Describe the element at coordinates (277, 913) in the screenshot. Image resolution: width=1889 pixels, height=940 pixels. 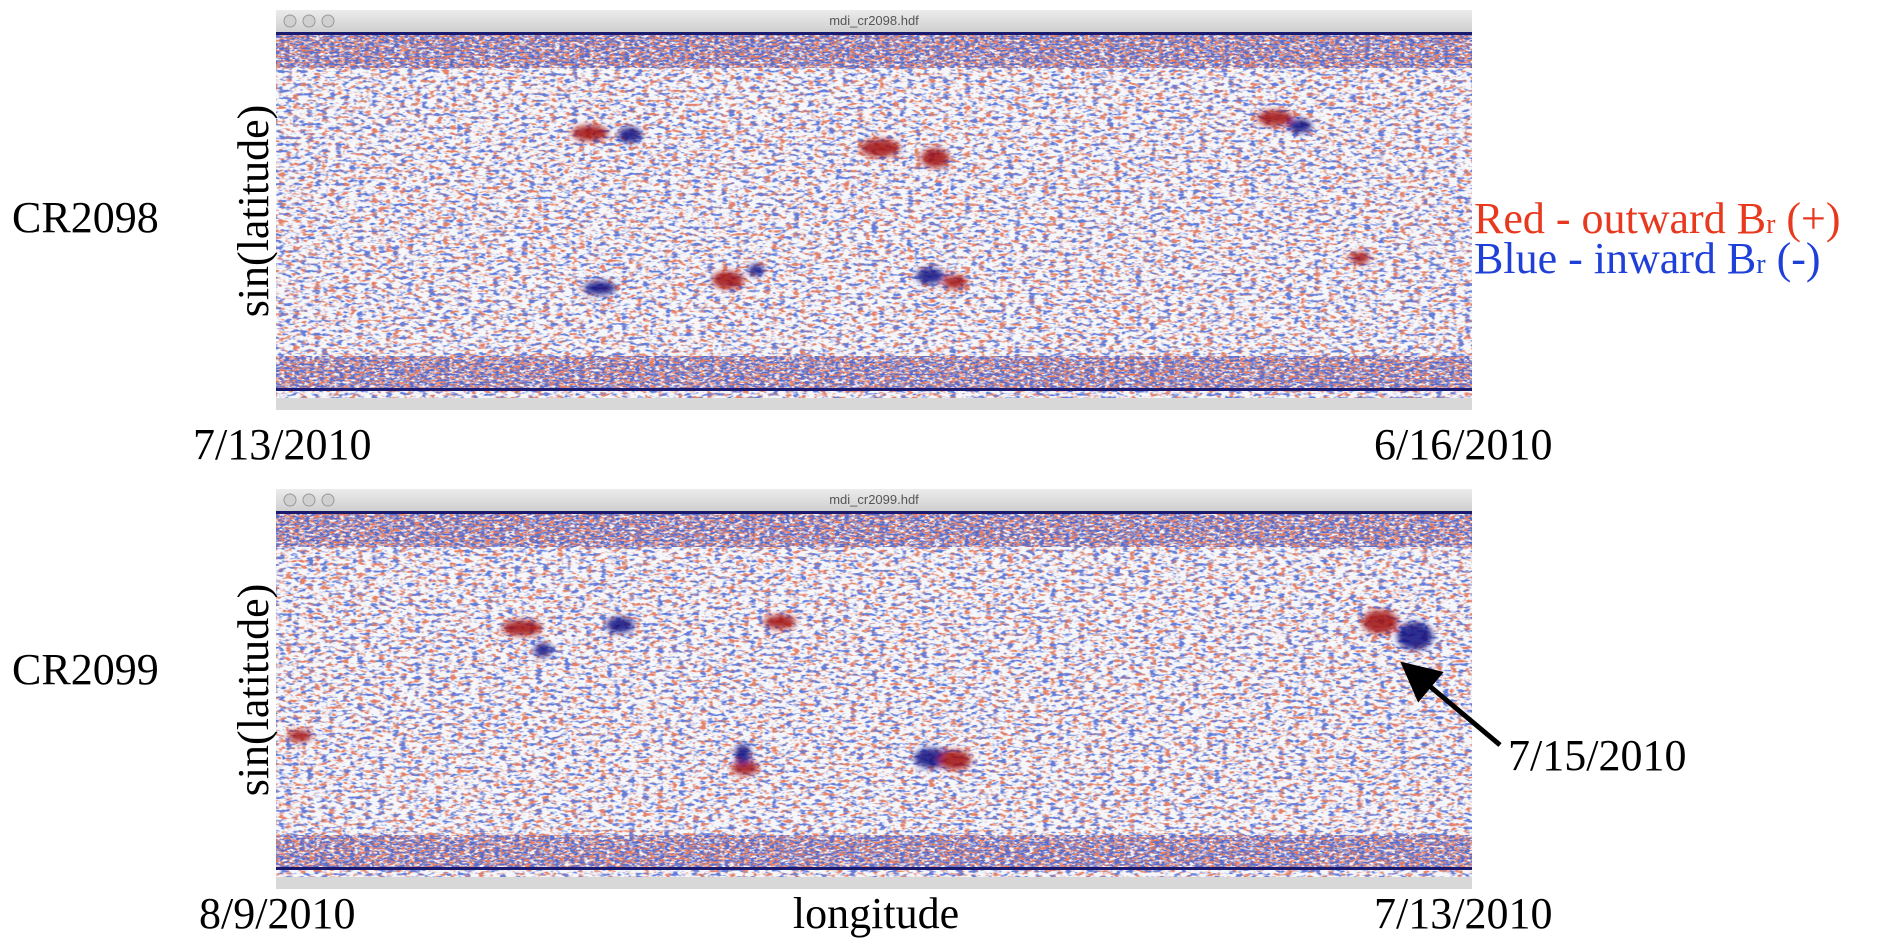
I see `date-label: 8/9/2010` at that location.